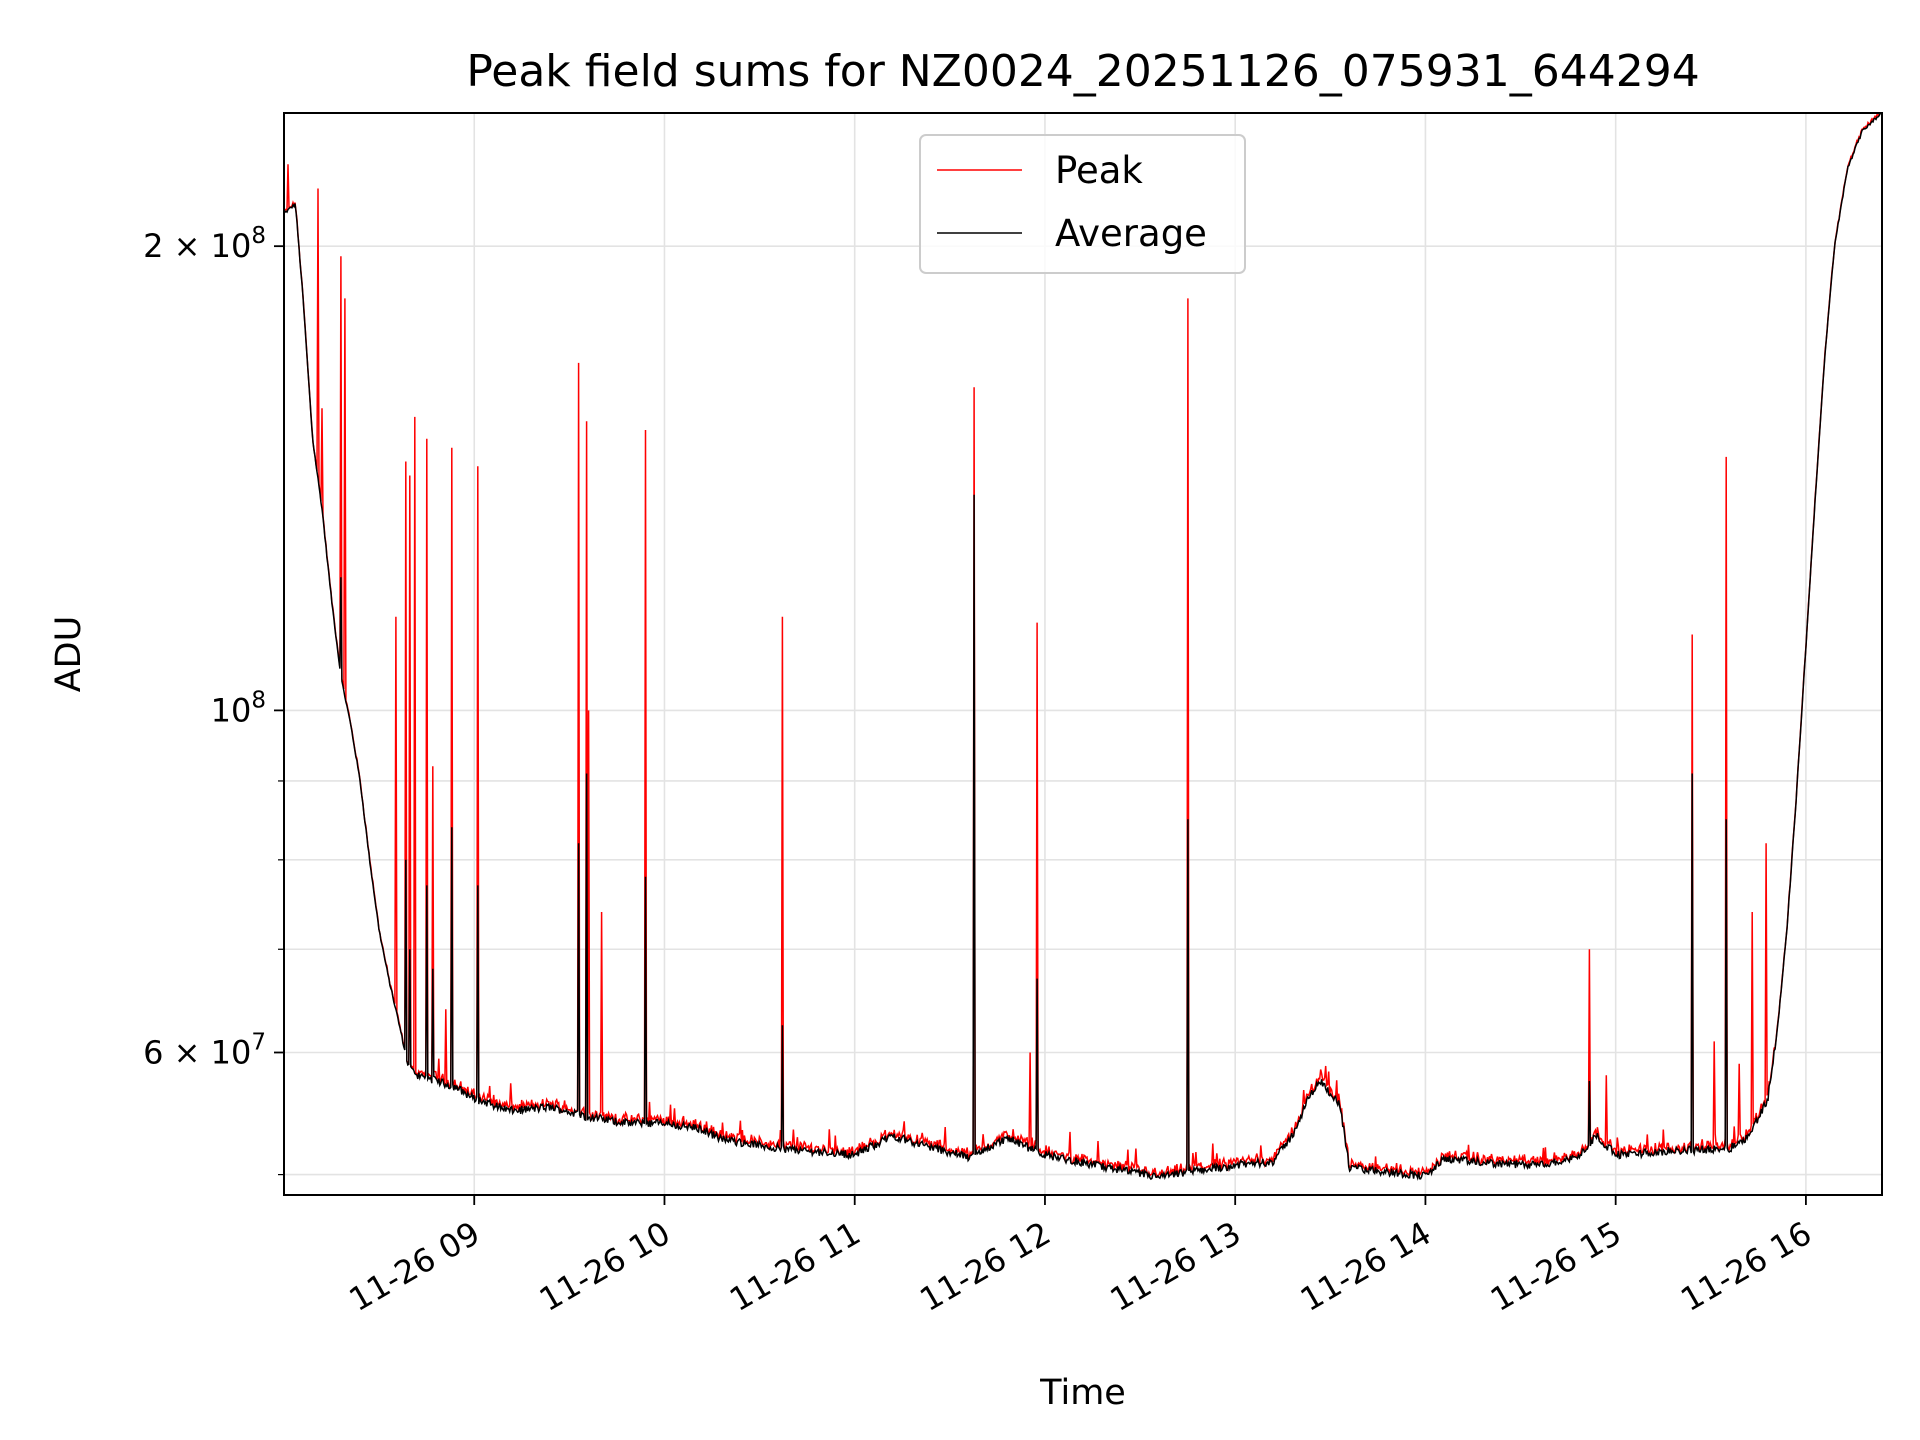 Image resolution: width=1920 pixels, height=1440 pixels. What do you see at coordinates (1082, 1393) in the screenshot?
I see `x-axis-label: Time` at bounding box center [1082, 1393].